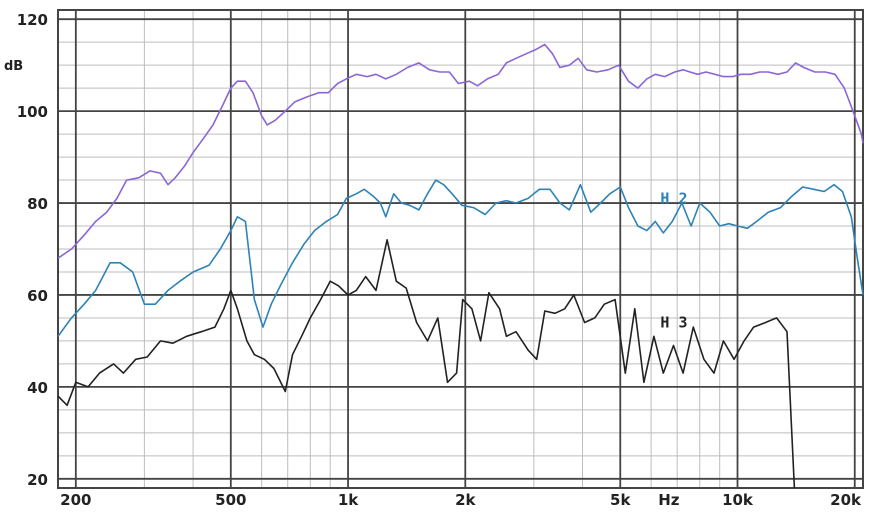  Describe the element at coordinates (669, 500) in the screenshot. I see `x-axis-unit-label: Hz` at that location.